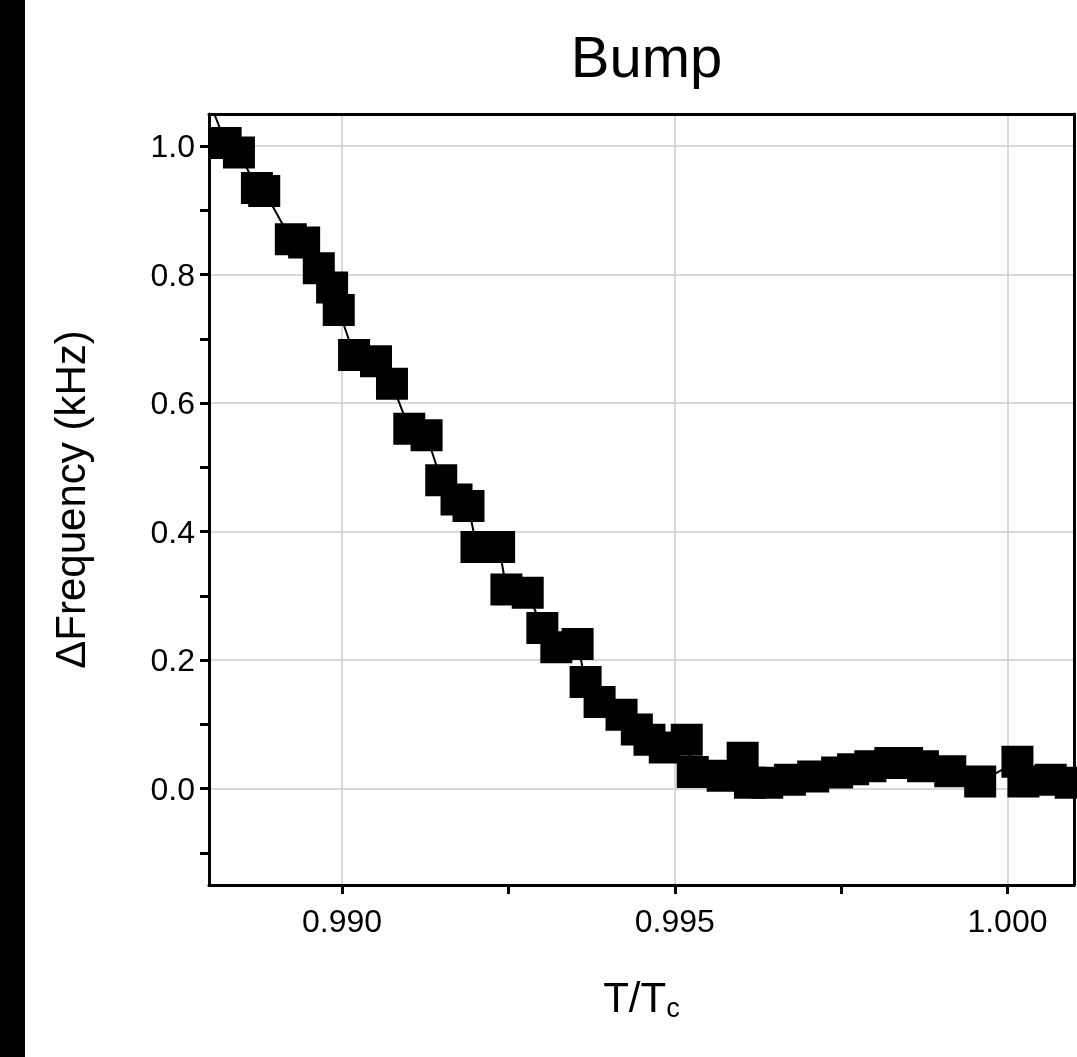 The image size is (1077, 1057). Describe the element at coordinates (70, 499) in the screenshot. I see `y-axis-title: ΔFrequency (kHz)` at that location.